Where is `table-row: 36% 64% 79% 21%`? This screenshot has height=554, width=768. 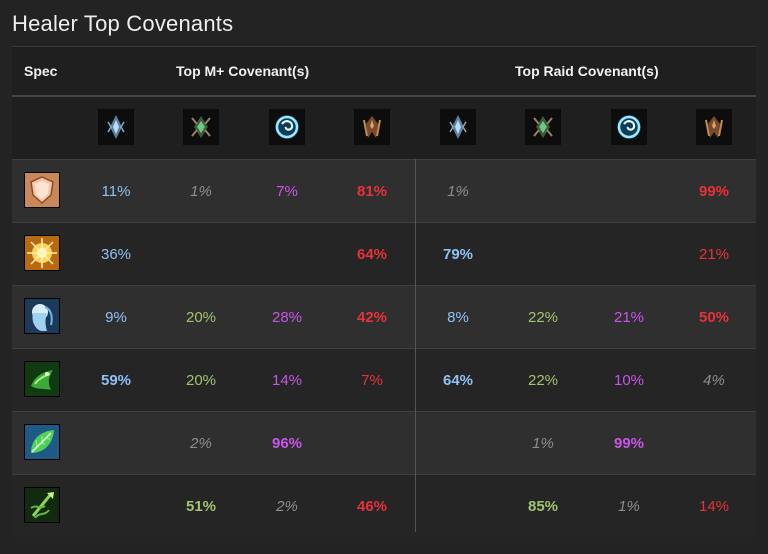
table-row: 36% 64% 79% 21% is located at coordinates (384, 253).